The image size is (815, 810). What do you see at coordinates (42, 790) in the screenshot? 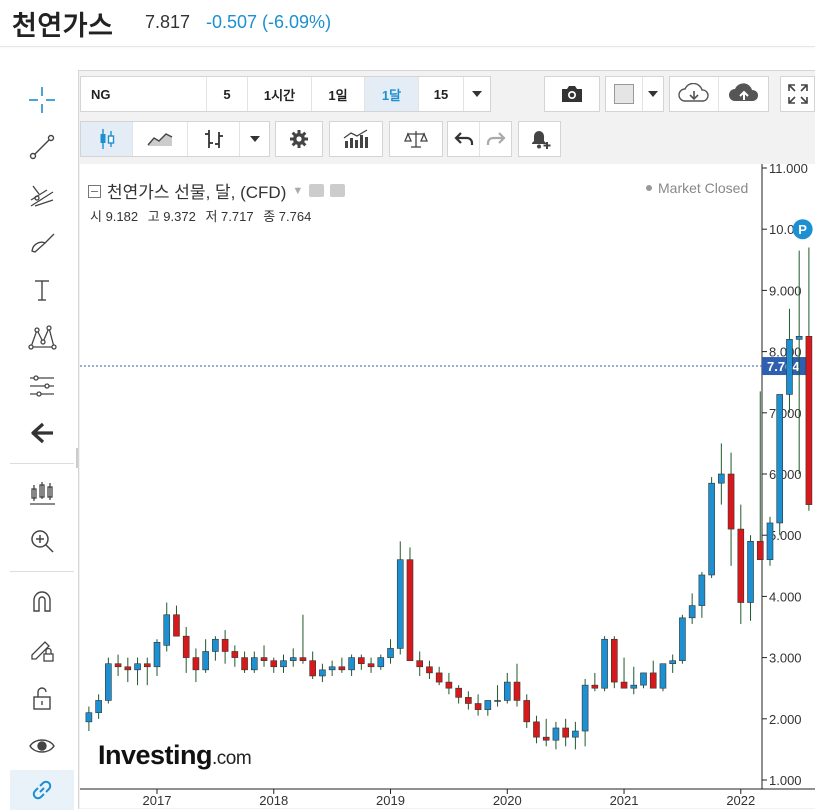
I see `link-icon` at bounding box center [42, 790].